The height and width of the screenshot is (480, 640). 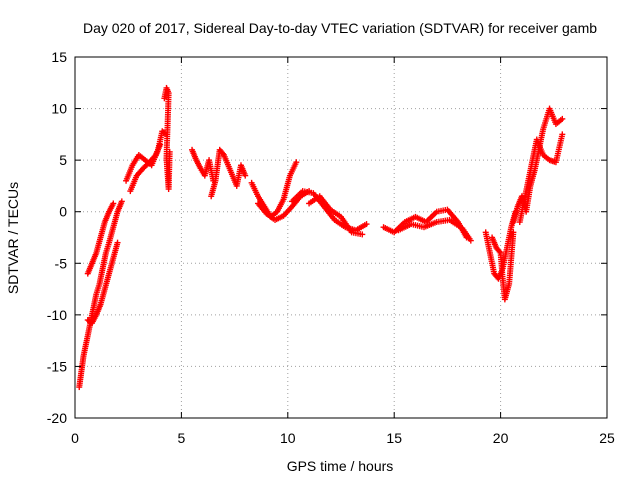 I want to click on y-tick-label: -15, so click(x=57, y=366).